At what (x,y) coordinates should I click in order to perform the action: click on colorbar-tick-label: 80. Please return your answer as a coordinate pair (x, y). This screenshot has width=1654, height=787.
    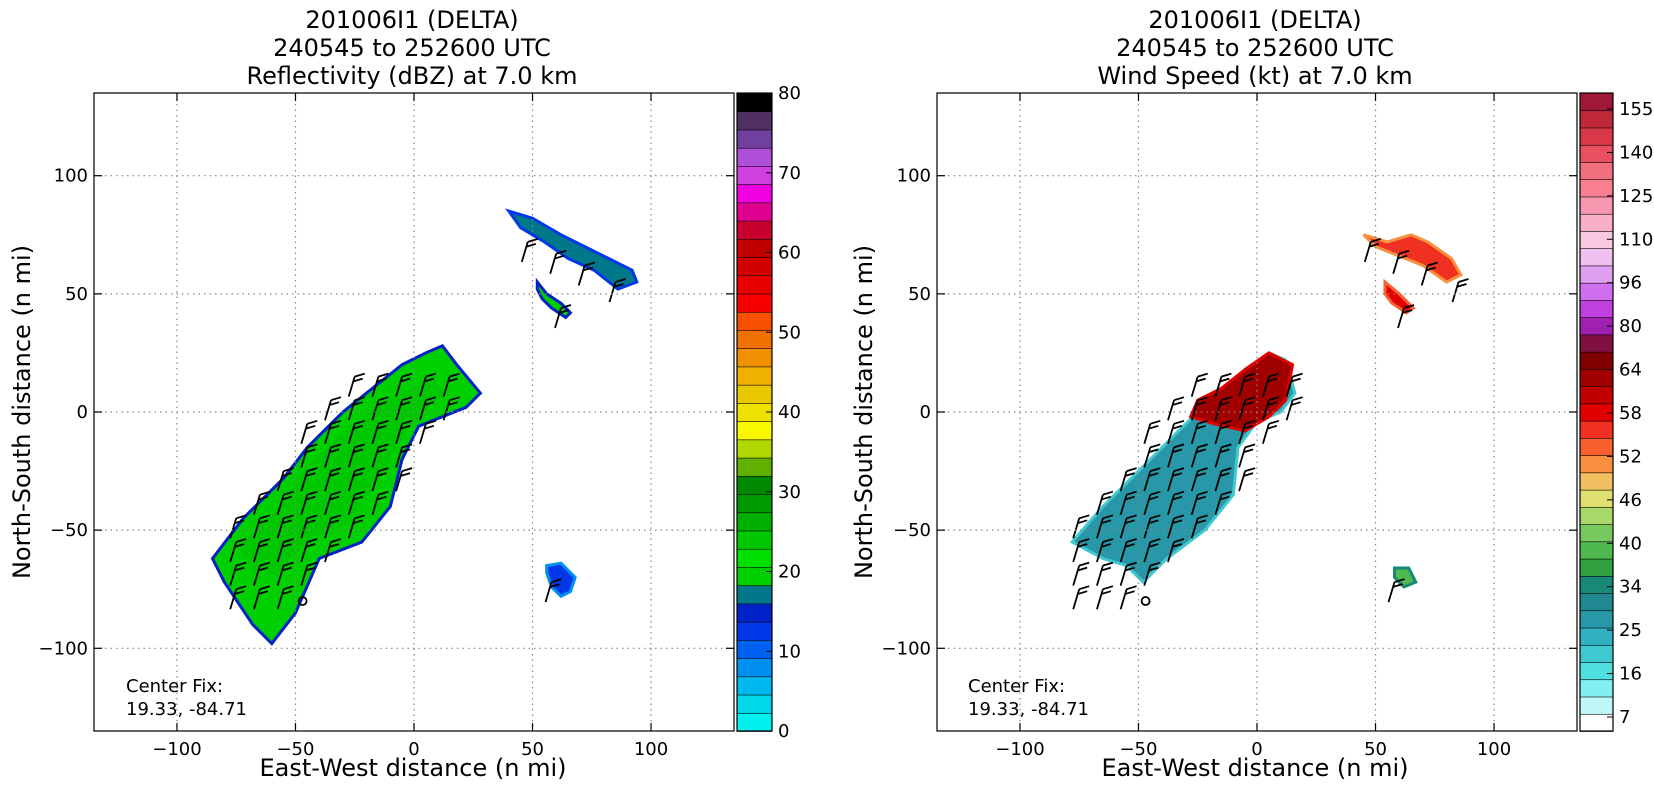
    Looking at the image, I should click on (1630, 326).